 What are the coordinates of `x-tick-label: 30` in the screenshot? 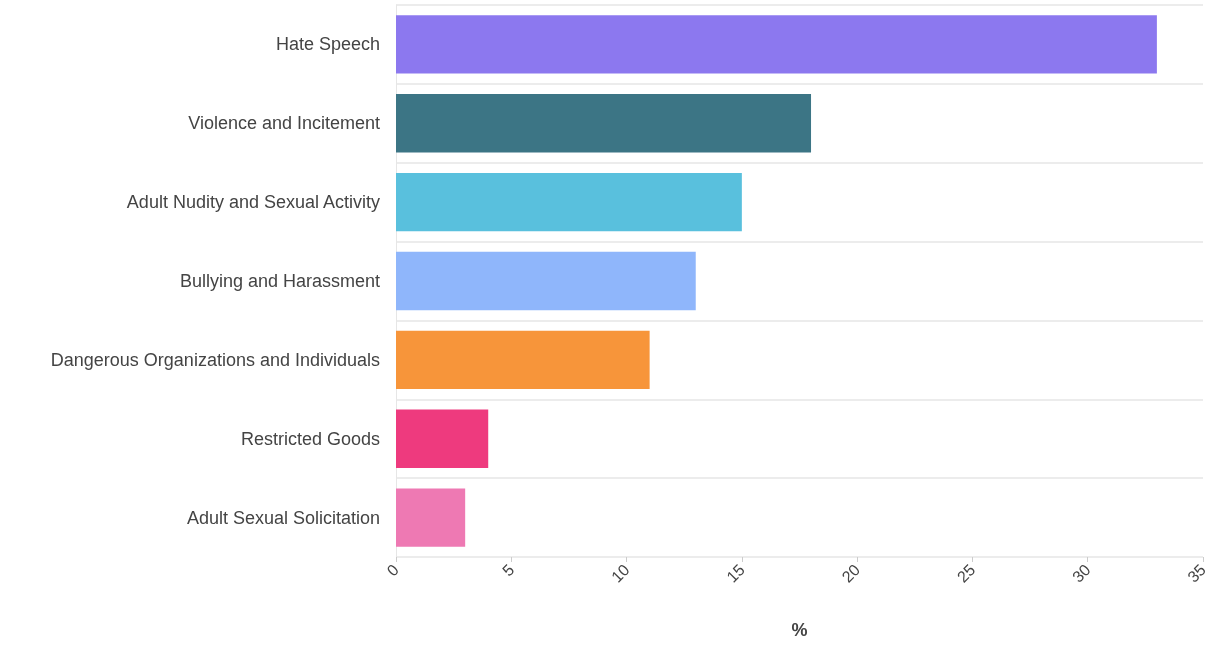 It's located at (1081, 573).